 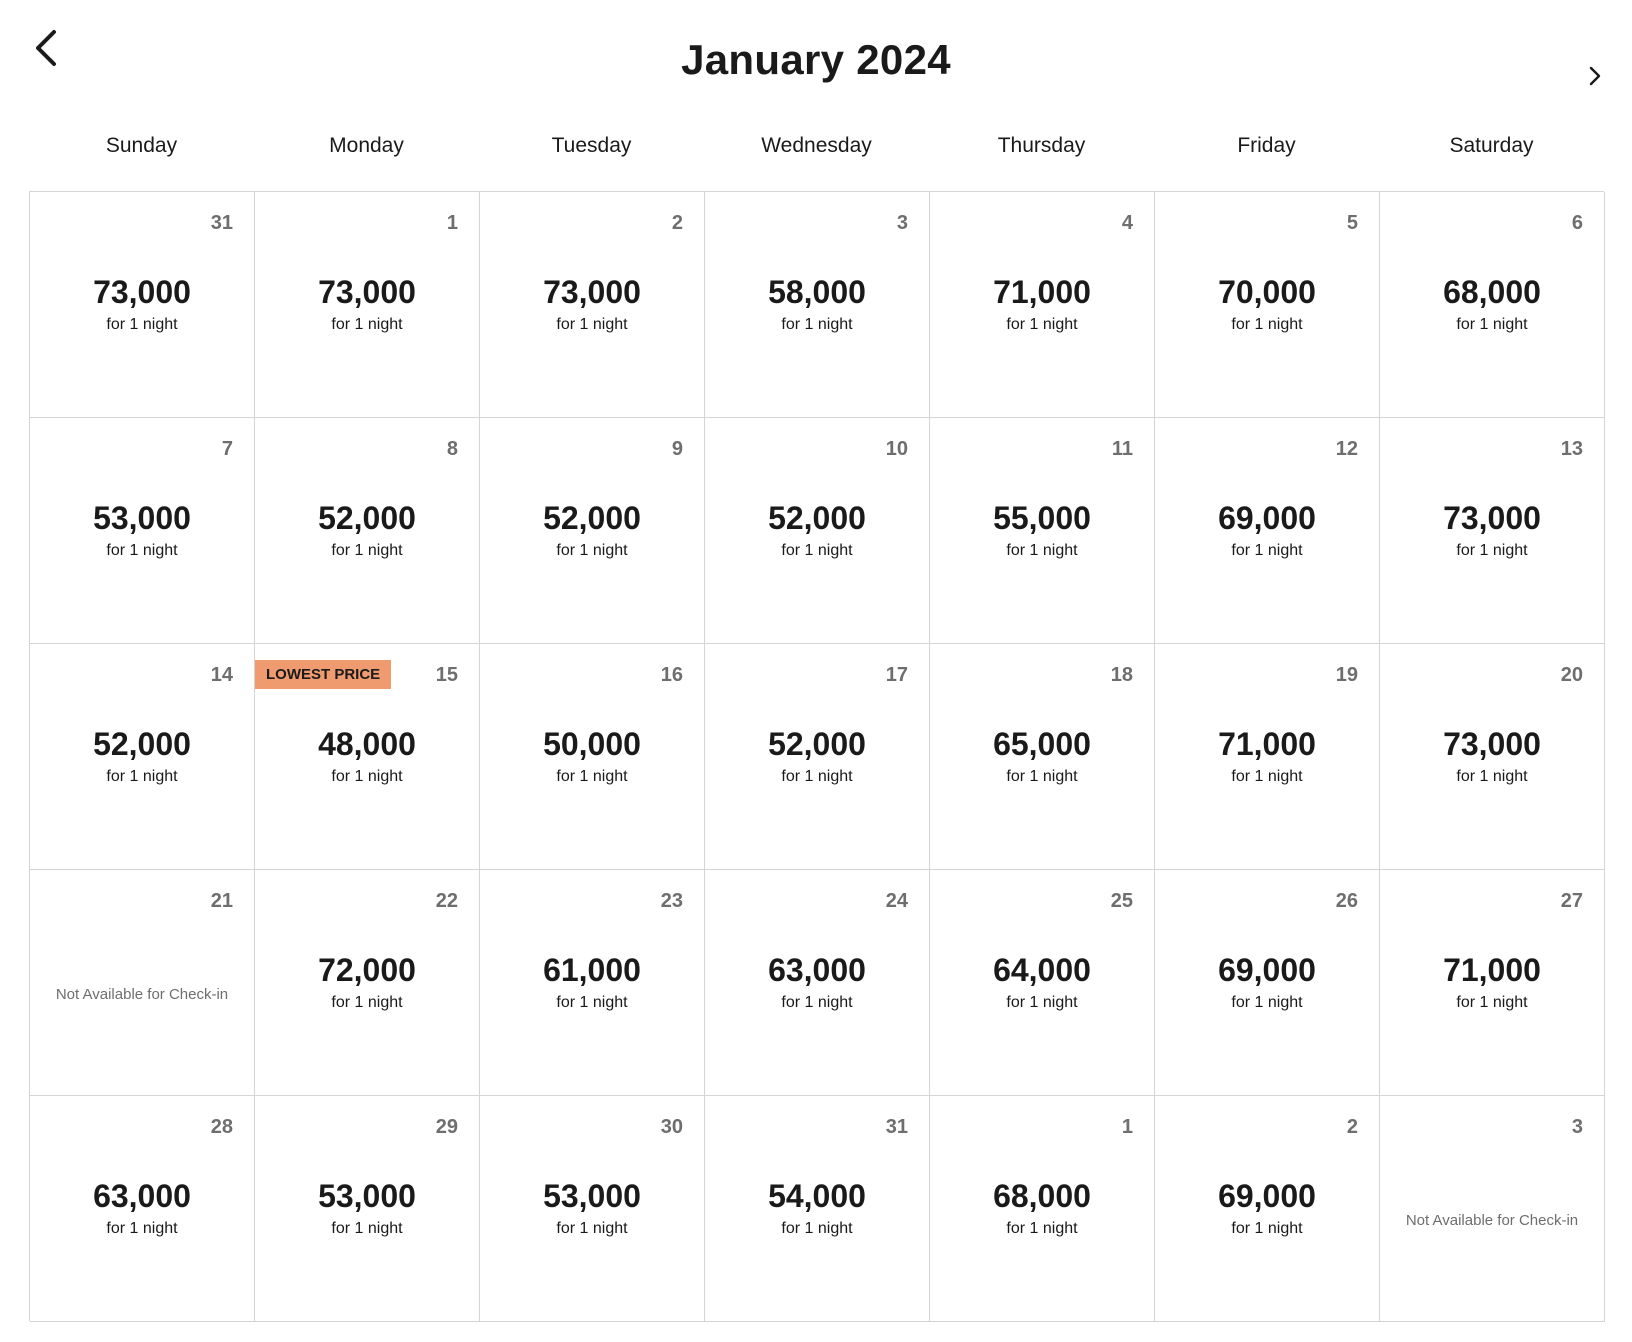 What do you see at coordinates (1492, 1209) in the screenshot?
I see `calendar-day-cell: 3 Not Available for Check-in` at bounding box center [1492, 1209].